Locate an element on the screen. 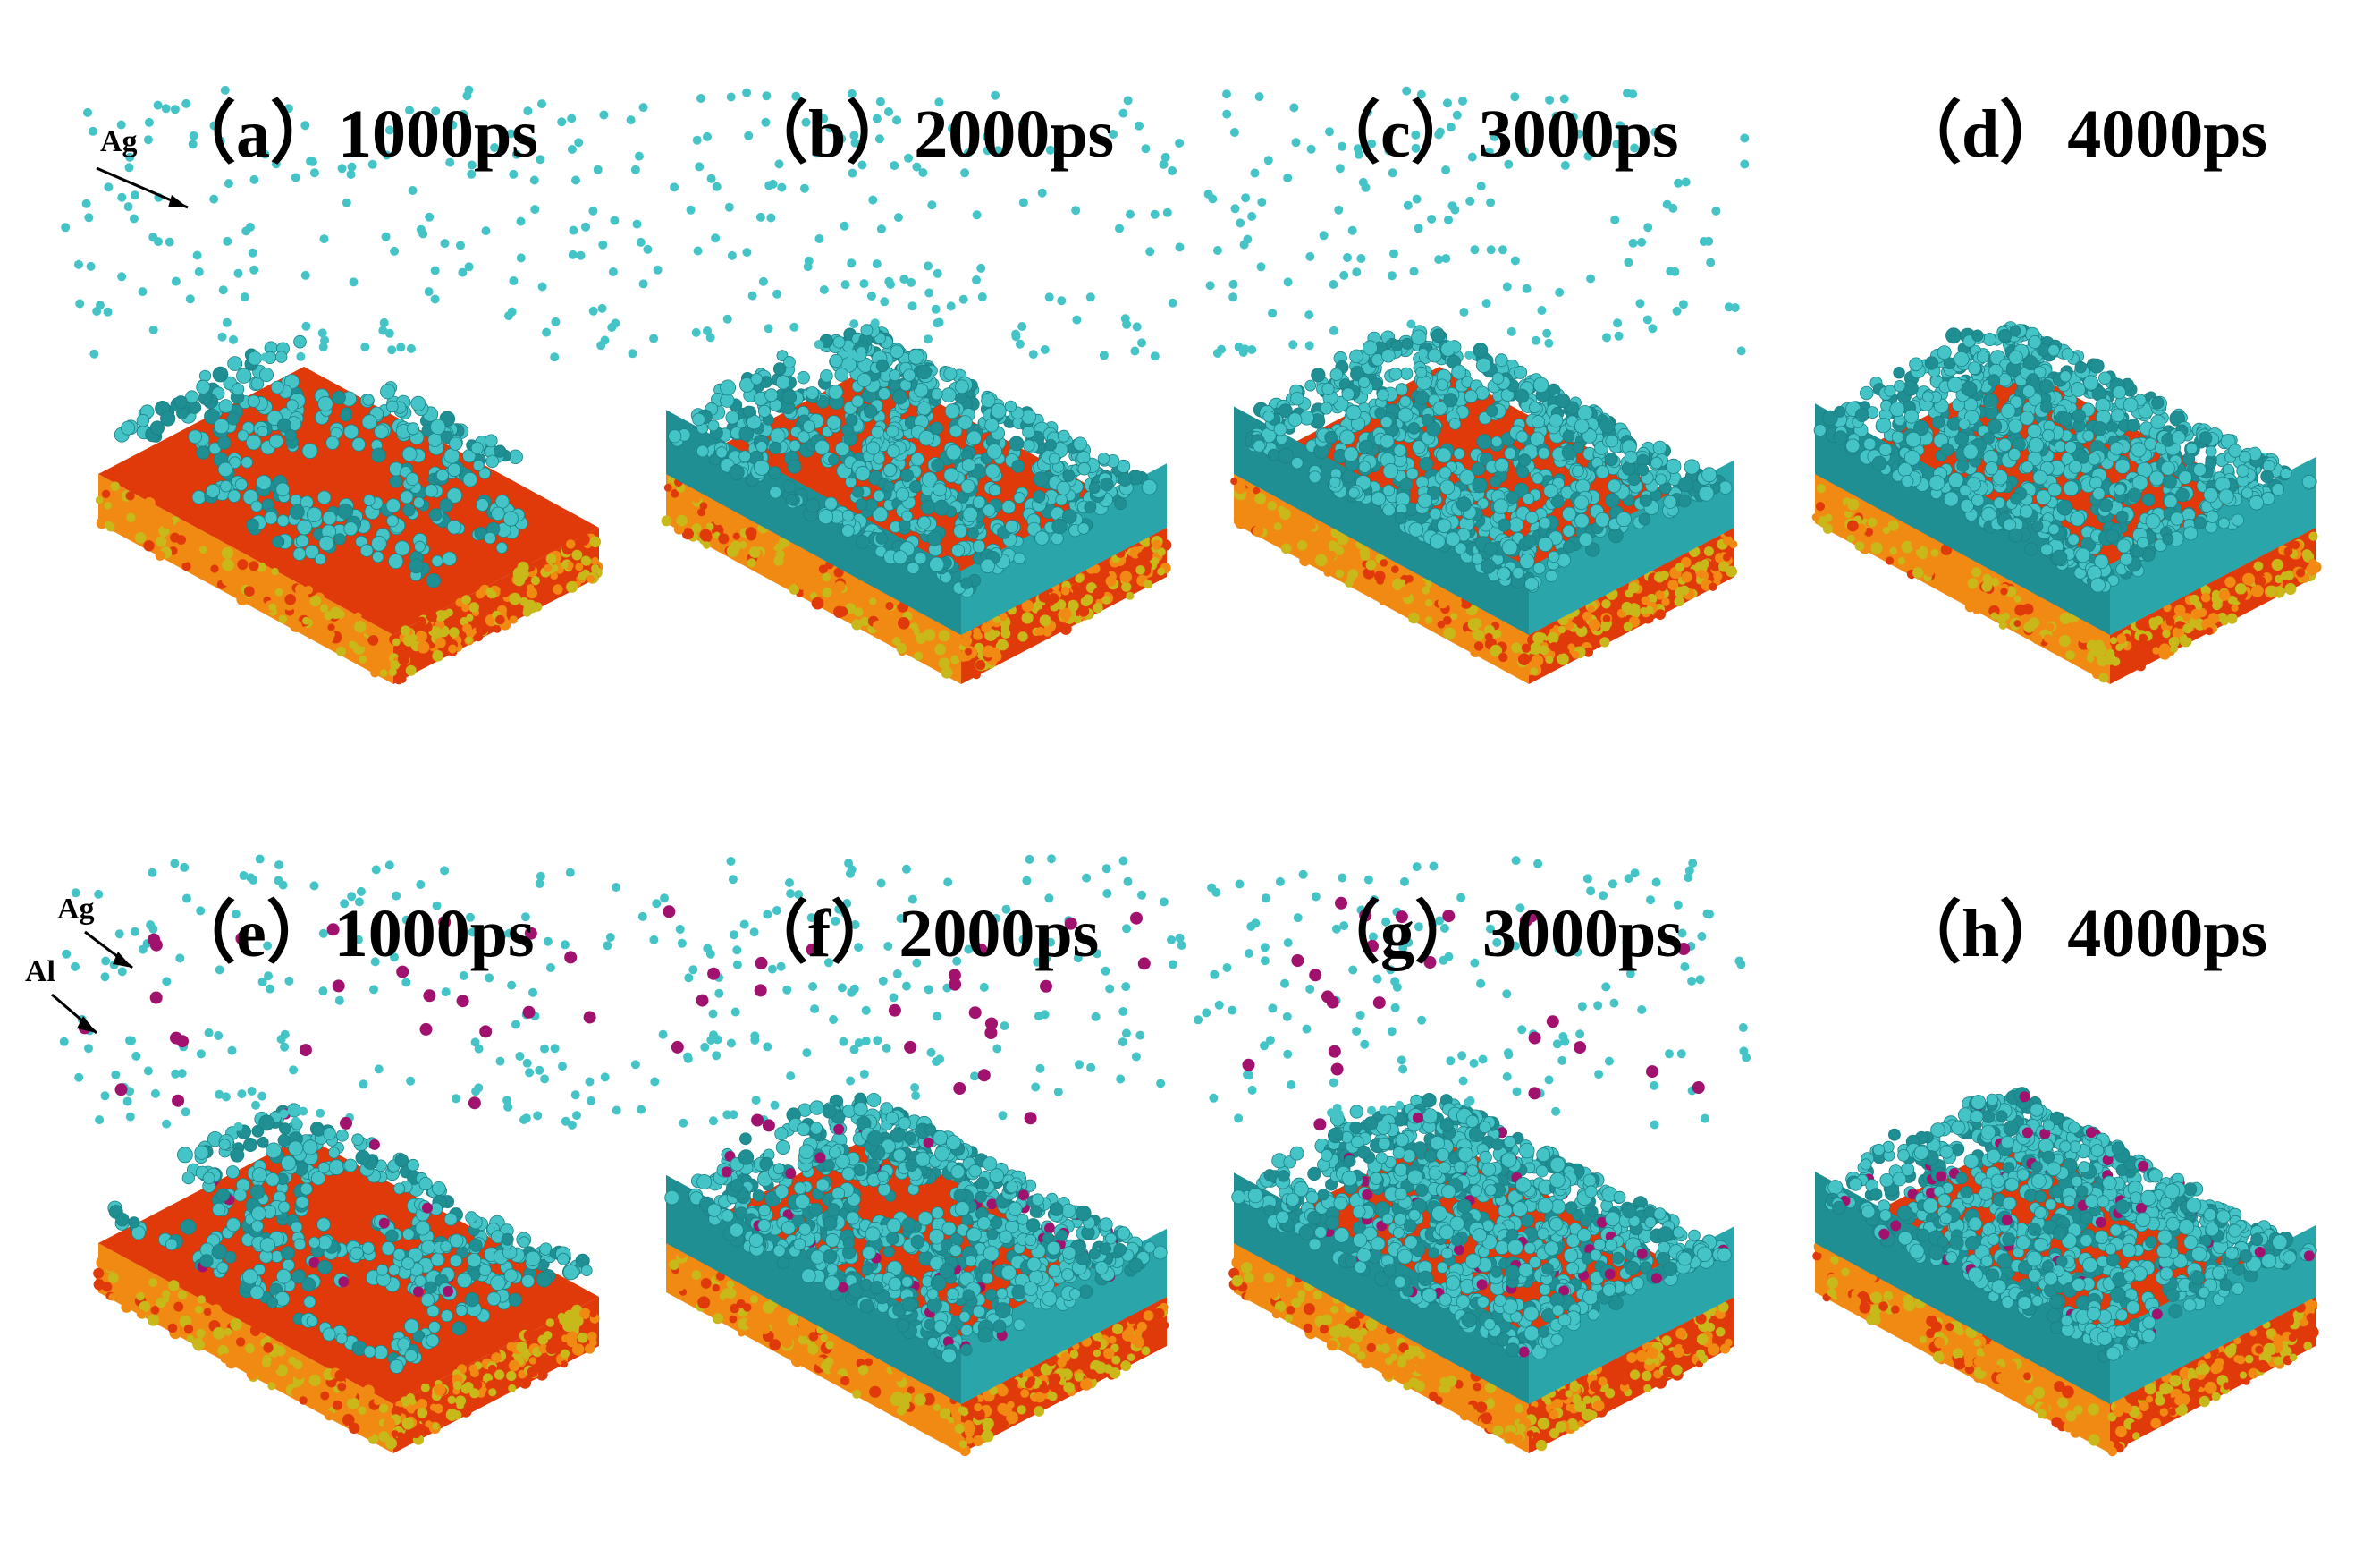 The image size is (2380, 1566). simulation-slab-b is located at coordinates (905, 386).